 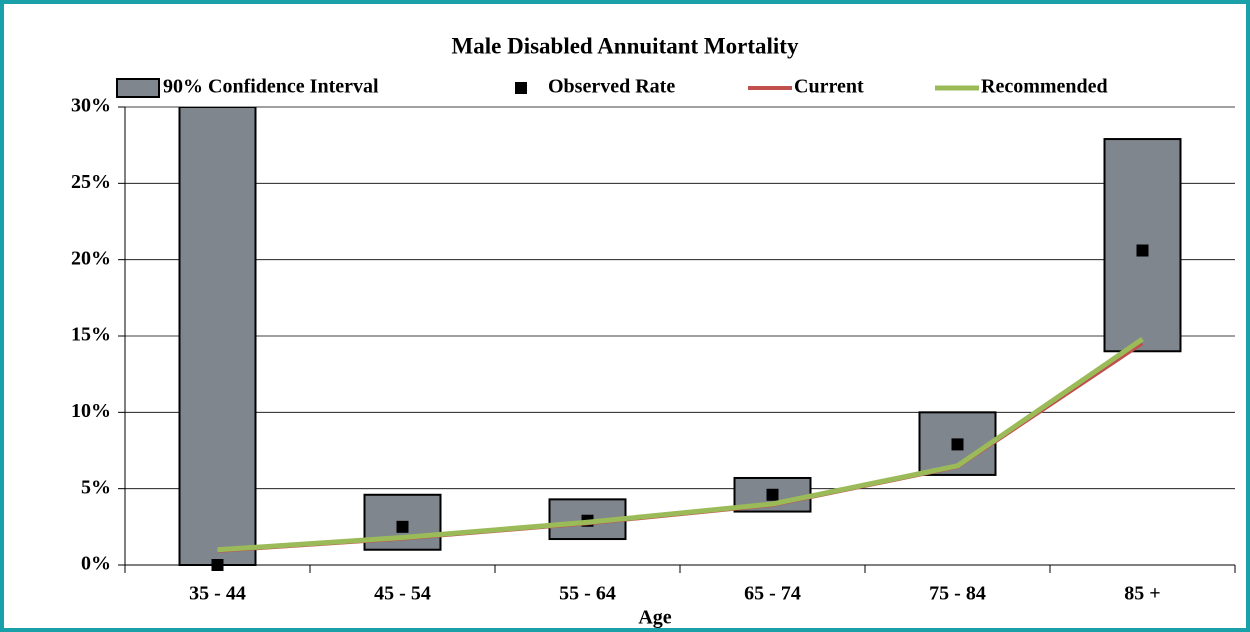 What do you see at coordinates (829, 87) in the screenshot?
I see `legend-label: Current` at bounding box center [829, 87].